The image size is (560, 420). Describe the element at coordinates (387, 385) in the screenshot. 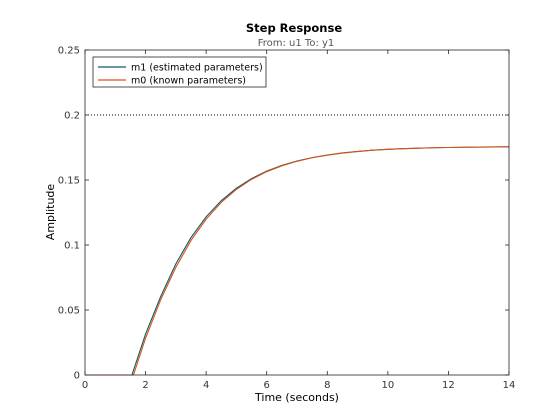

I see `x-tick-label: 10` at that location.